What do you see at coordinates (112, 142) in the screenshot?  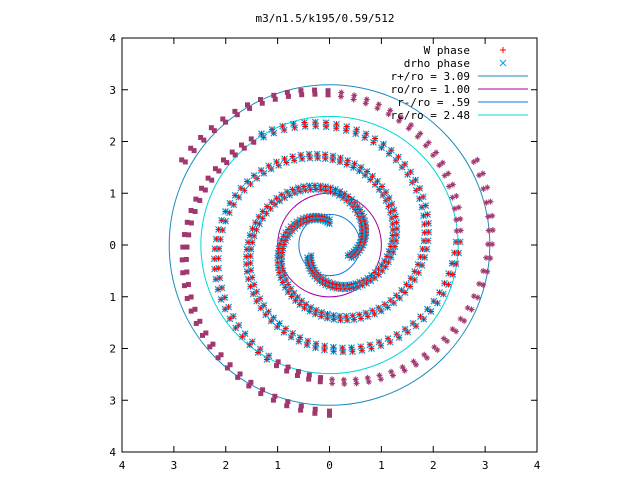 I see `y-tick-label: 2` at bounding box center [112, 142].